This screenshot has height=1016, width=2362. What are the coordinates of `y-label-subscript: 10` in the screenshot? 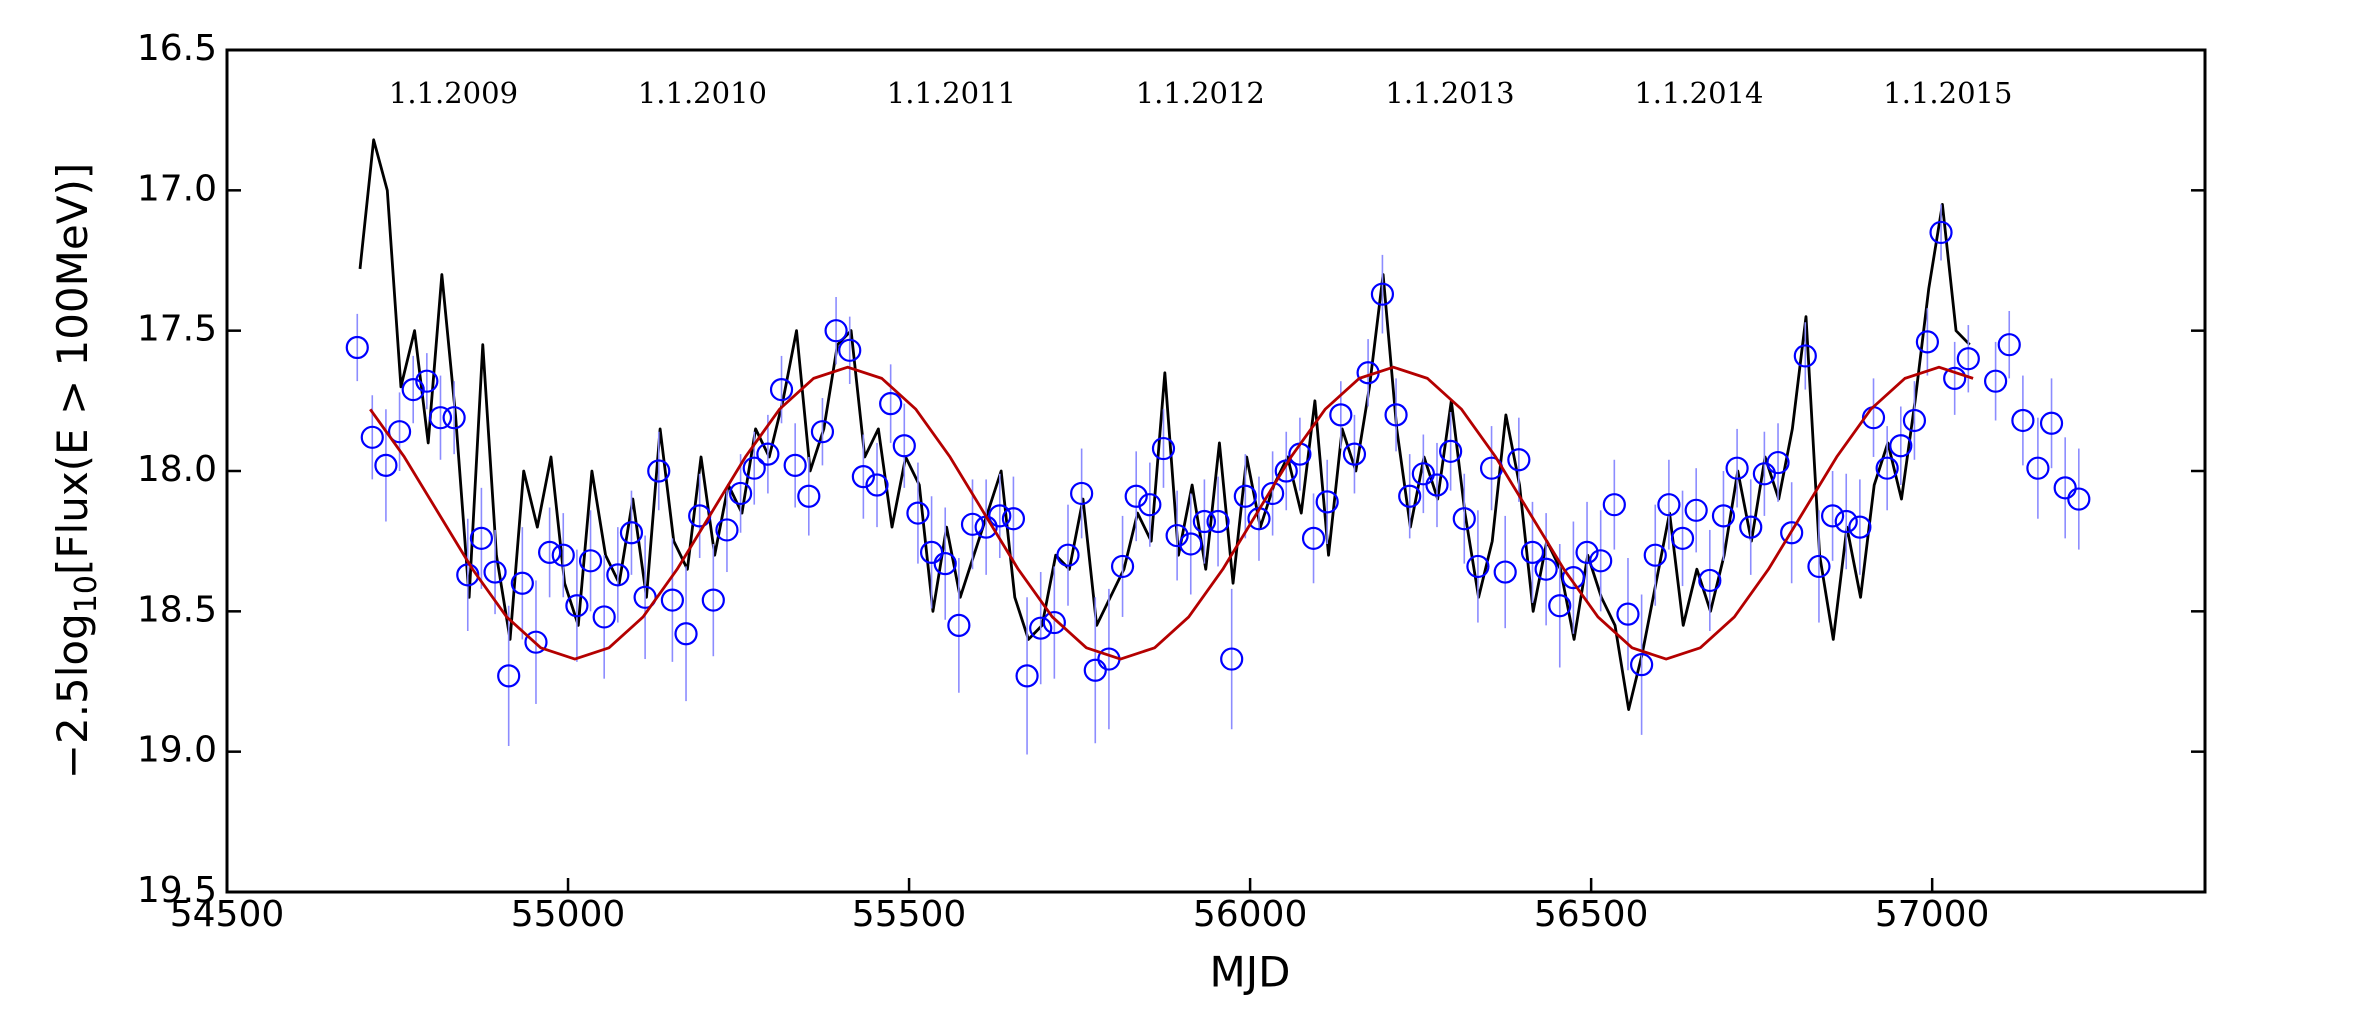 It's located at (86, 594).